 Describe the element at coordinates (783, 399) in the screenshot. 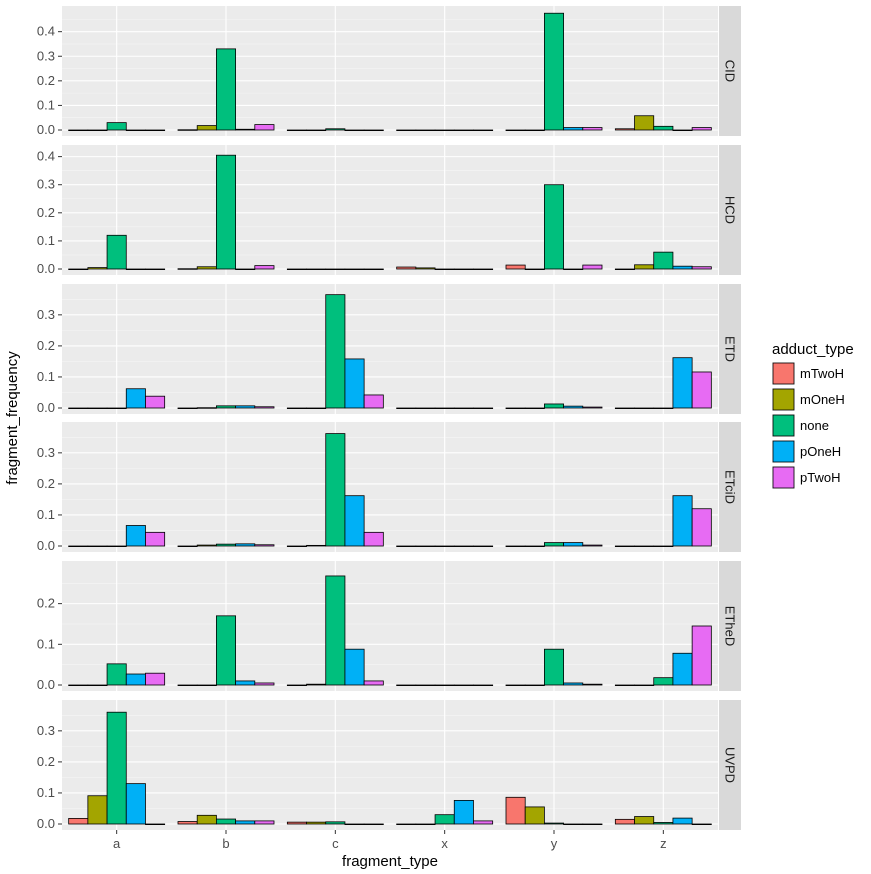

I see `legend-swatch-mOneH` at that location.